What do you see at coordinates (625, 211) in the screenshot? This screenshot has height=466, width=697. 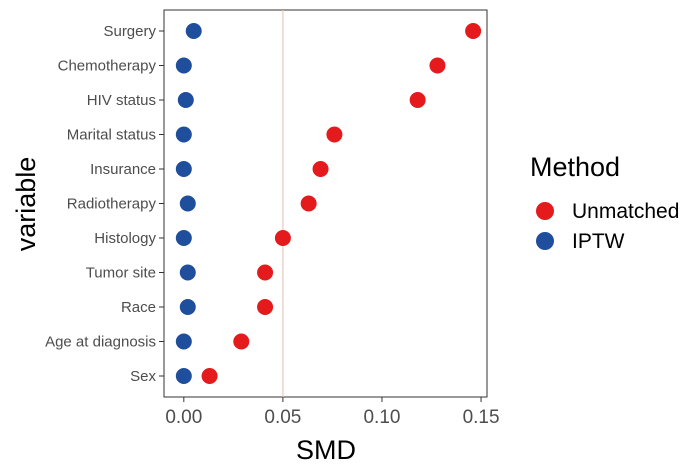 I see `legend-label-unmatched: Unmatched` at bounding box center [625, 211].